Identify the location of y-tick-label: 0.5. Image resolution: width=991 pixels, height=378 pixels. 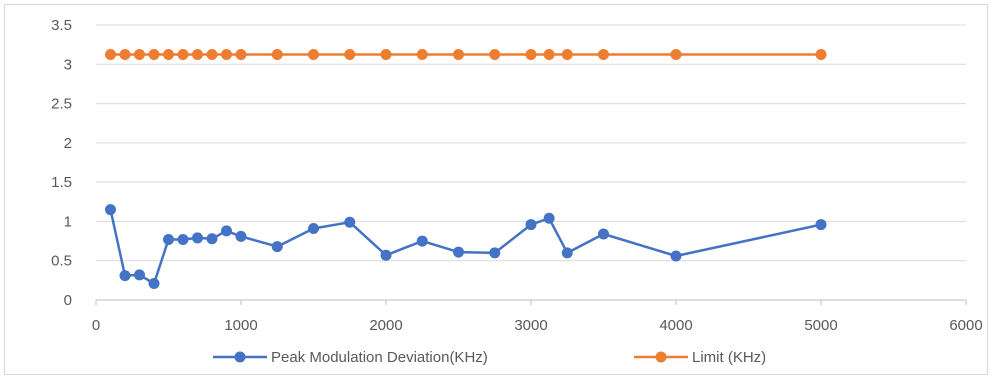
(61, 261).